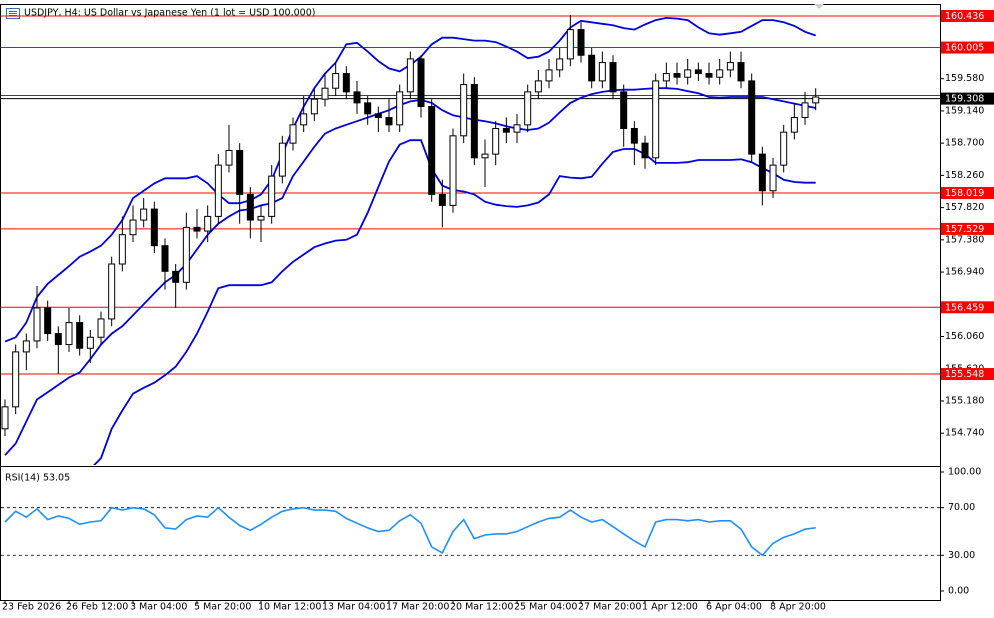  I want to click on scroll-marker, so click(819, 6).